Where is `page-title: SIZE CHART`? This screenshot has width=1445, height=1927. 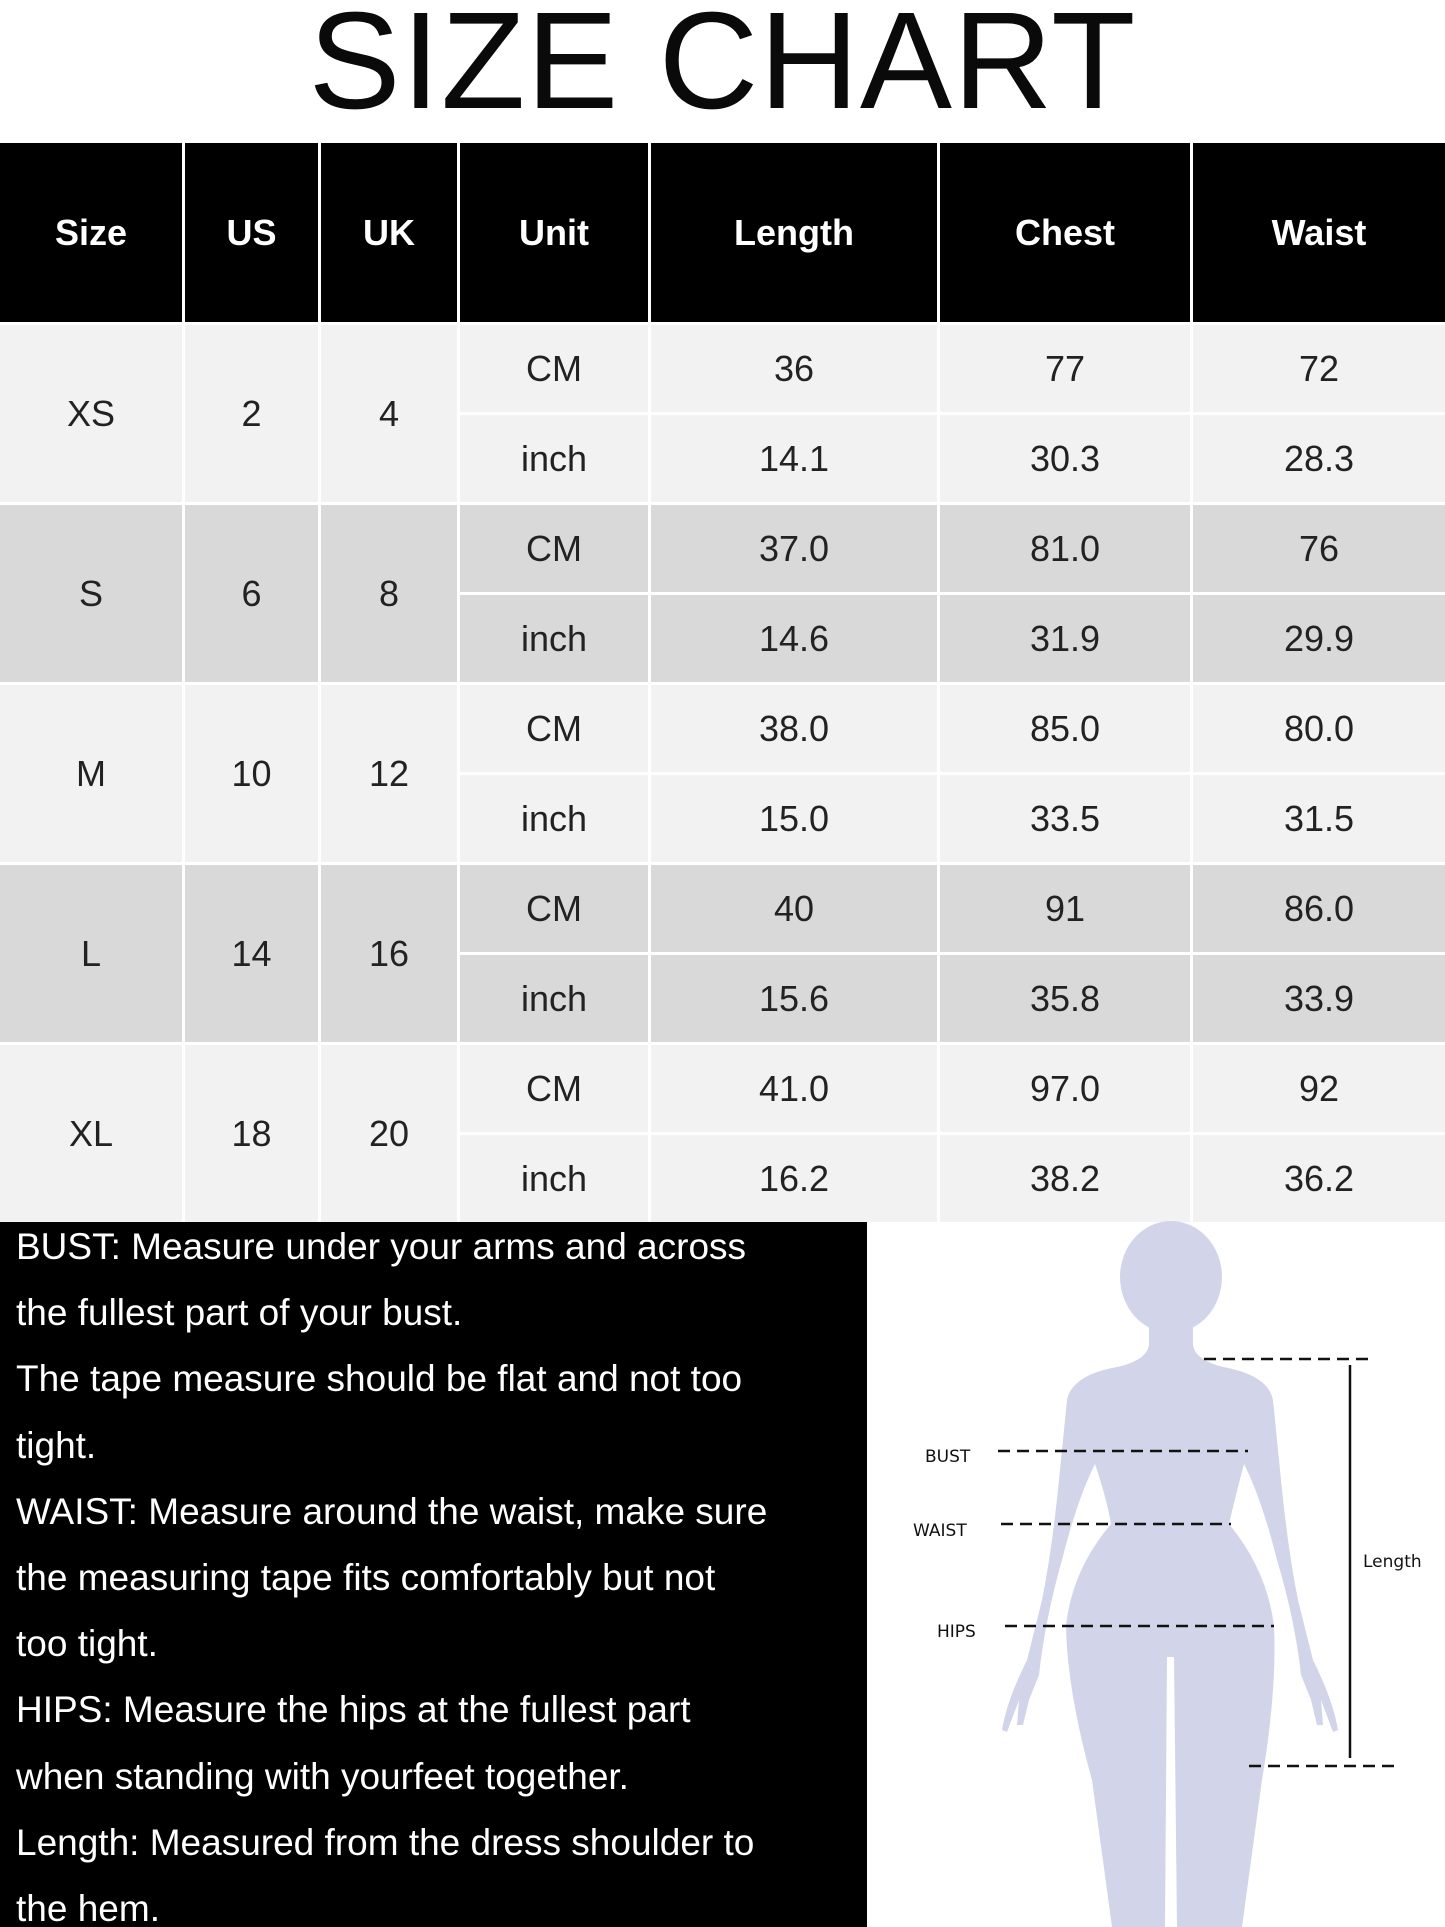 page-title: SIZE CHART is located at coordinates (722, 69).